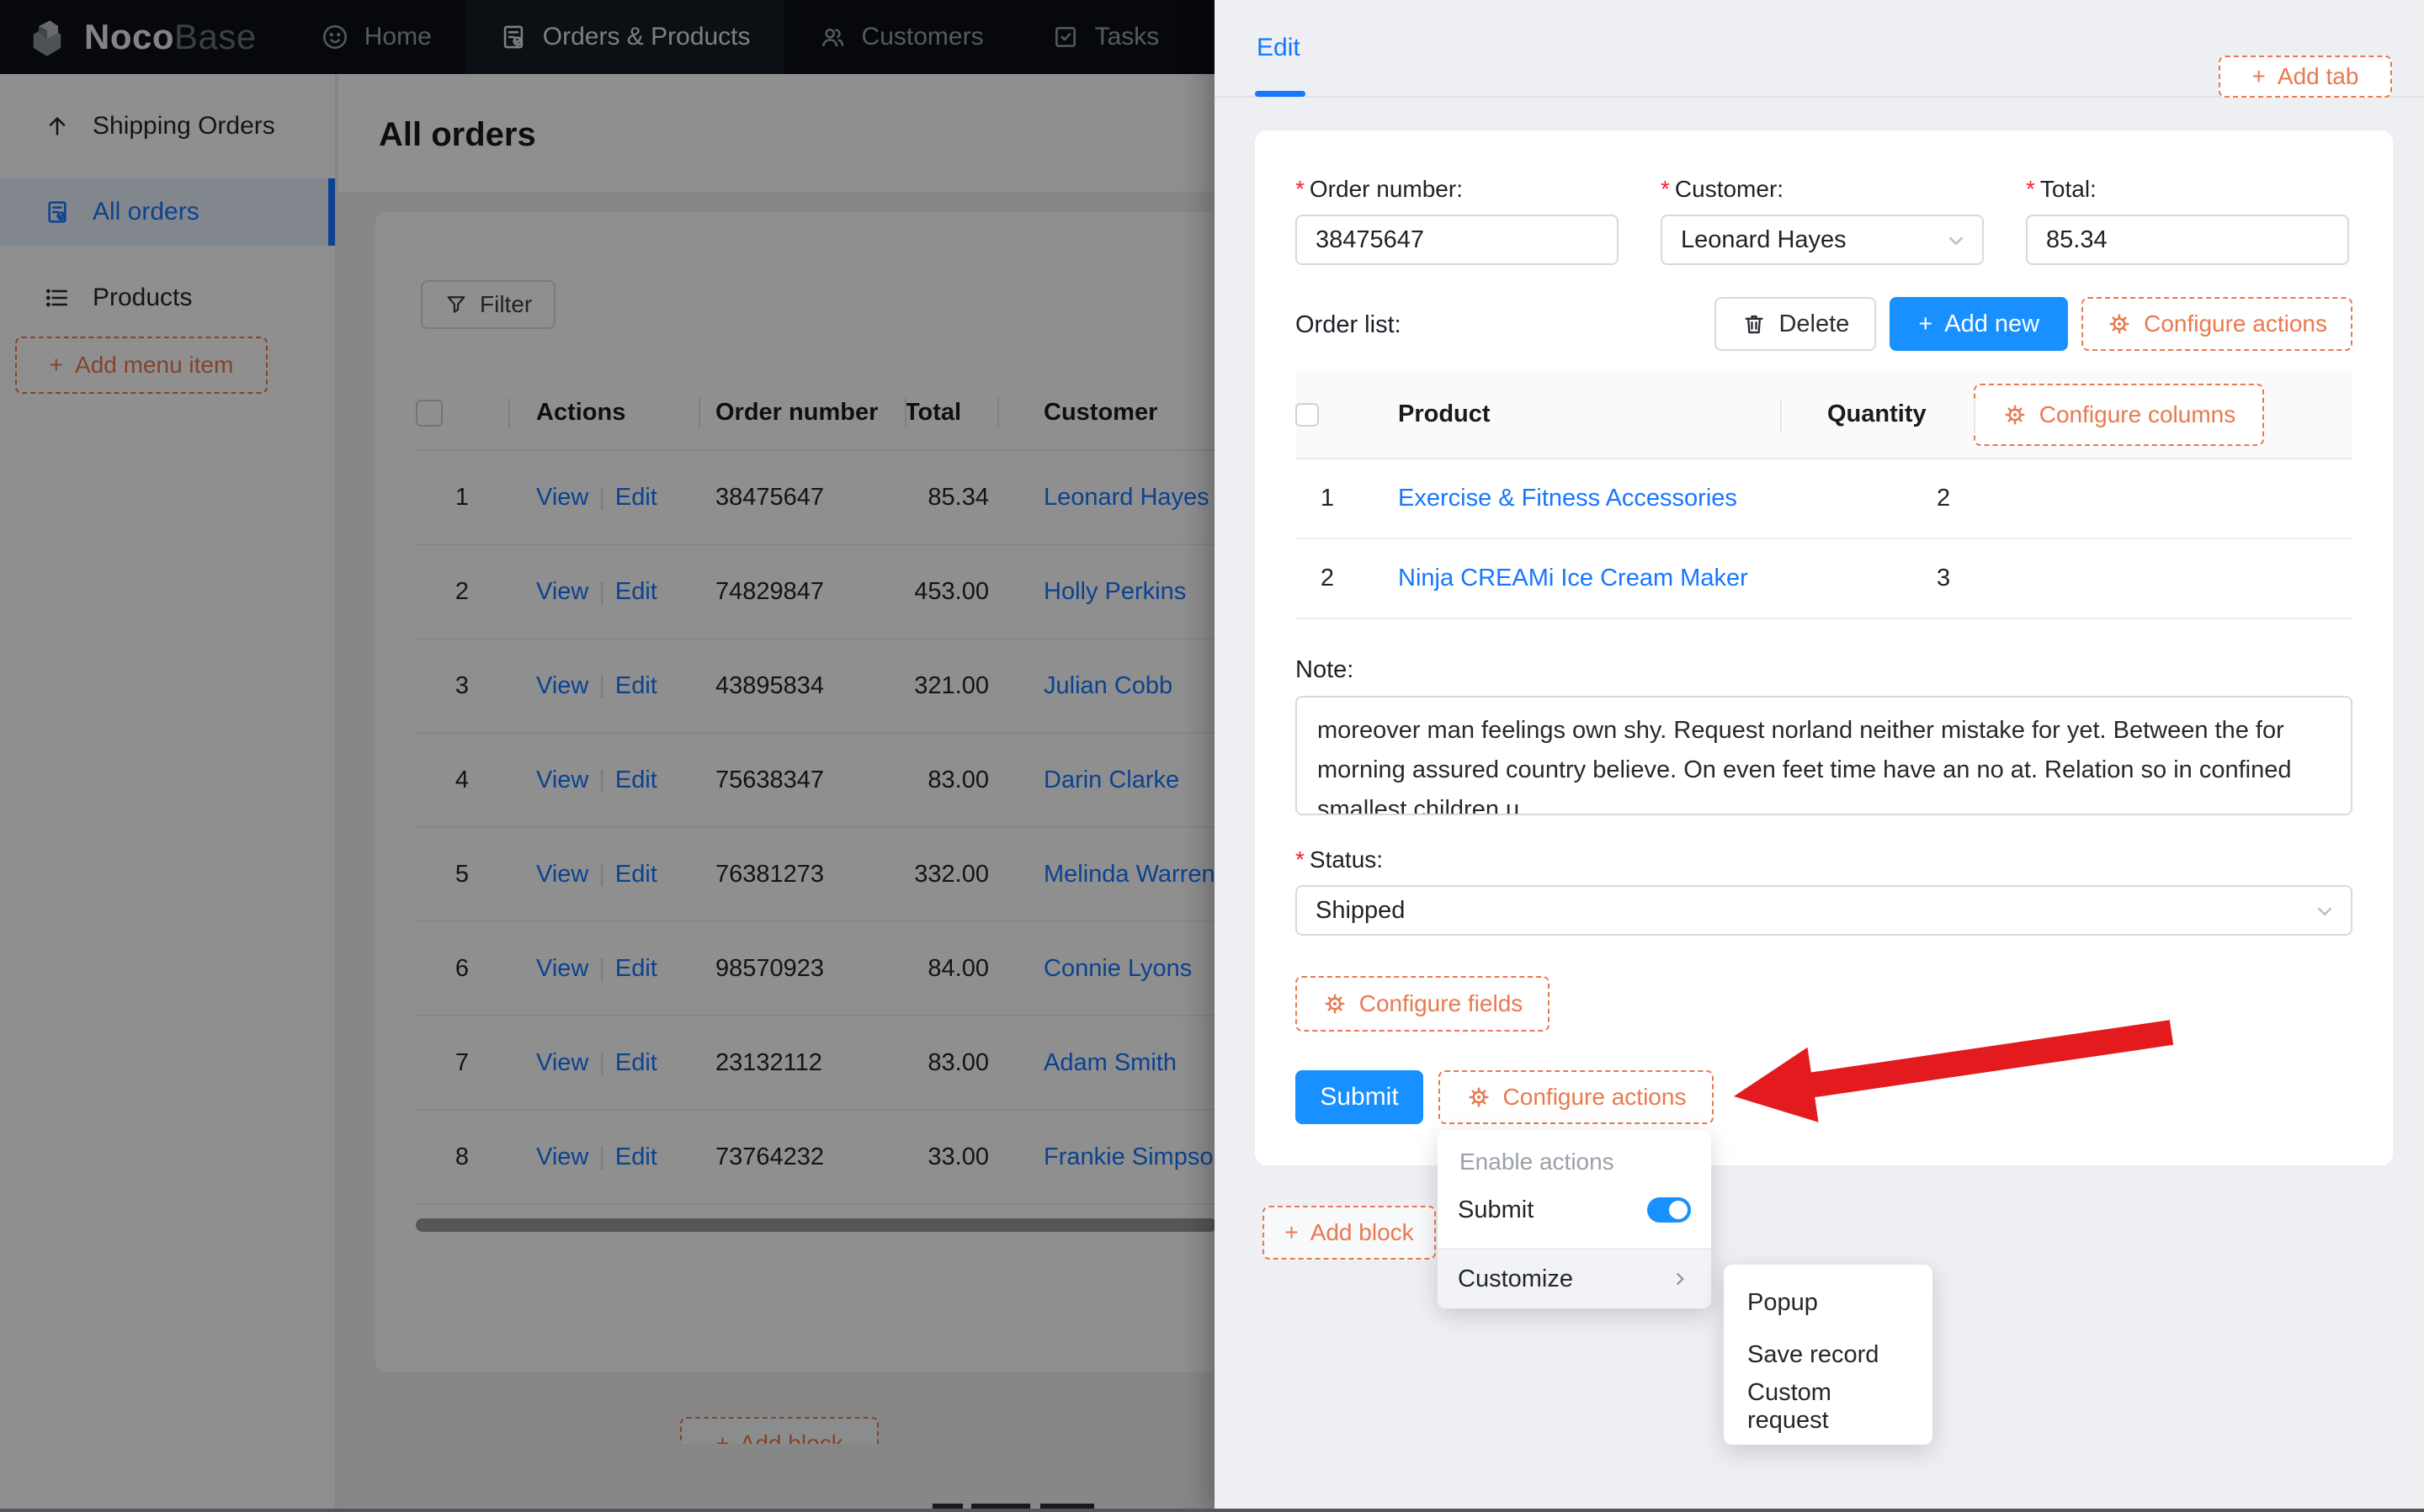 This screenshot has width=2424, height=1512. I want to click on smiley-icon, so click(334, 37).